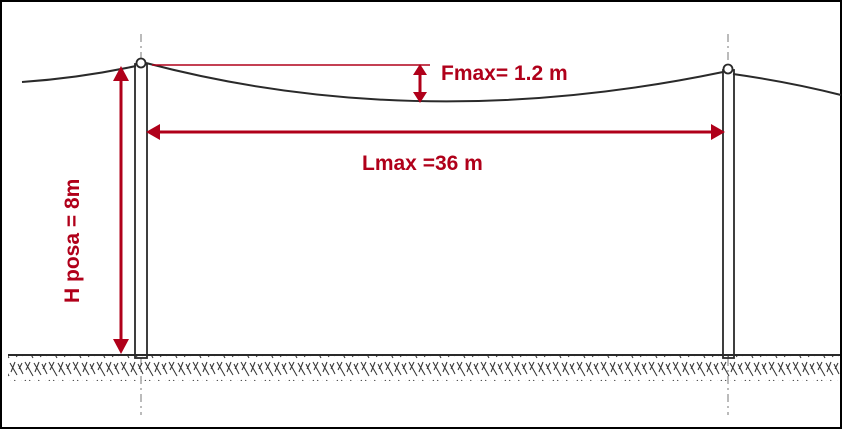  I want to click on sag-label: Fmax= 1.2 m, so click(504, 73).